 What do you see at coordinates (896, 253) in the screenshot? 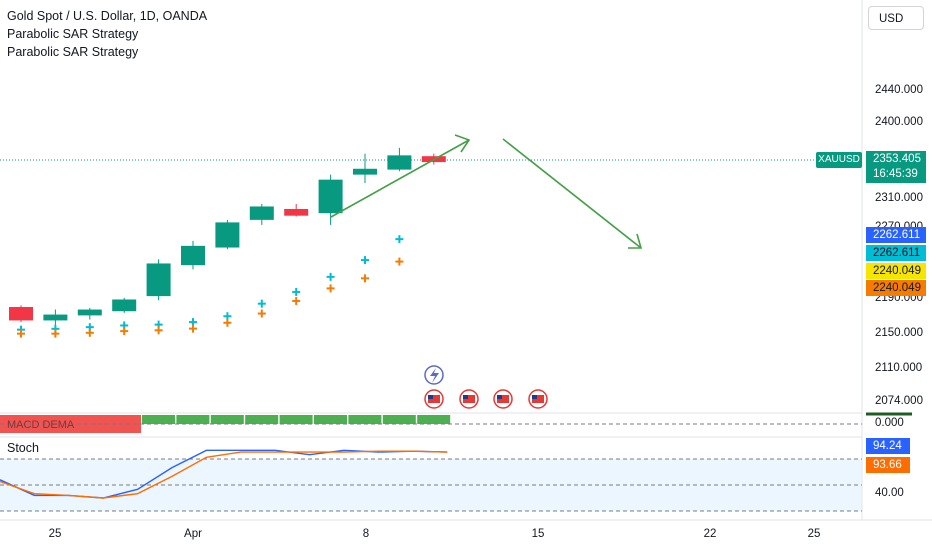
I see `sar-upper-badge-2: 2262.611` at bounding box center [896, 253].